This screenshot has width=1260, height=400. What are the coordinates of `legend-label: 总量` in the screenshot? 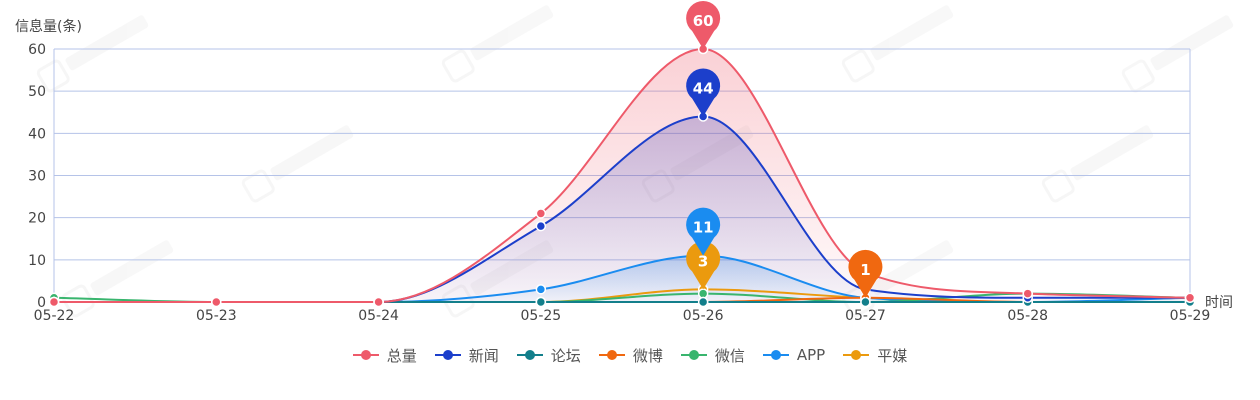 It's located at (401, 355).